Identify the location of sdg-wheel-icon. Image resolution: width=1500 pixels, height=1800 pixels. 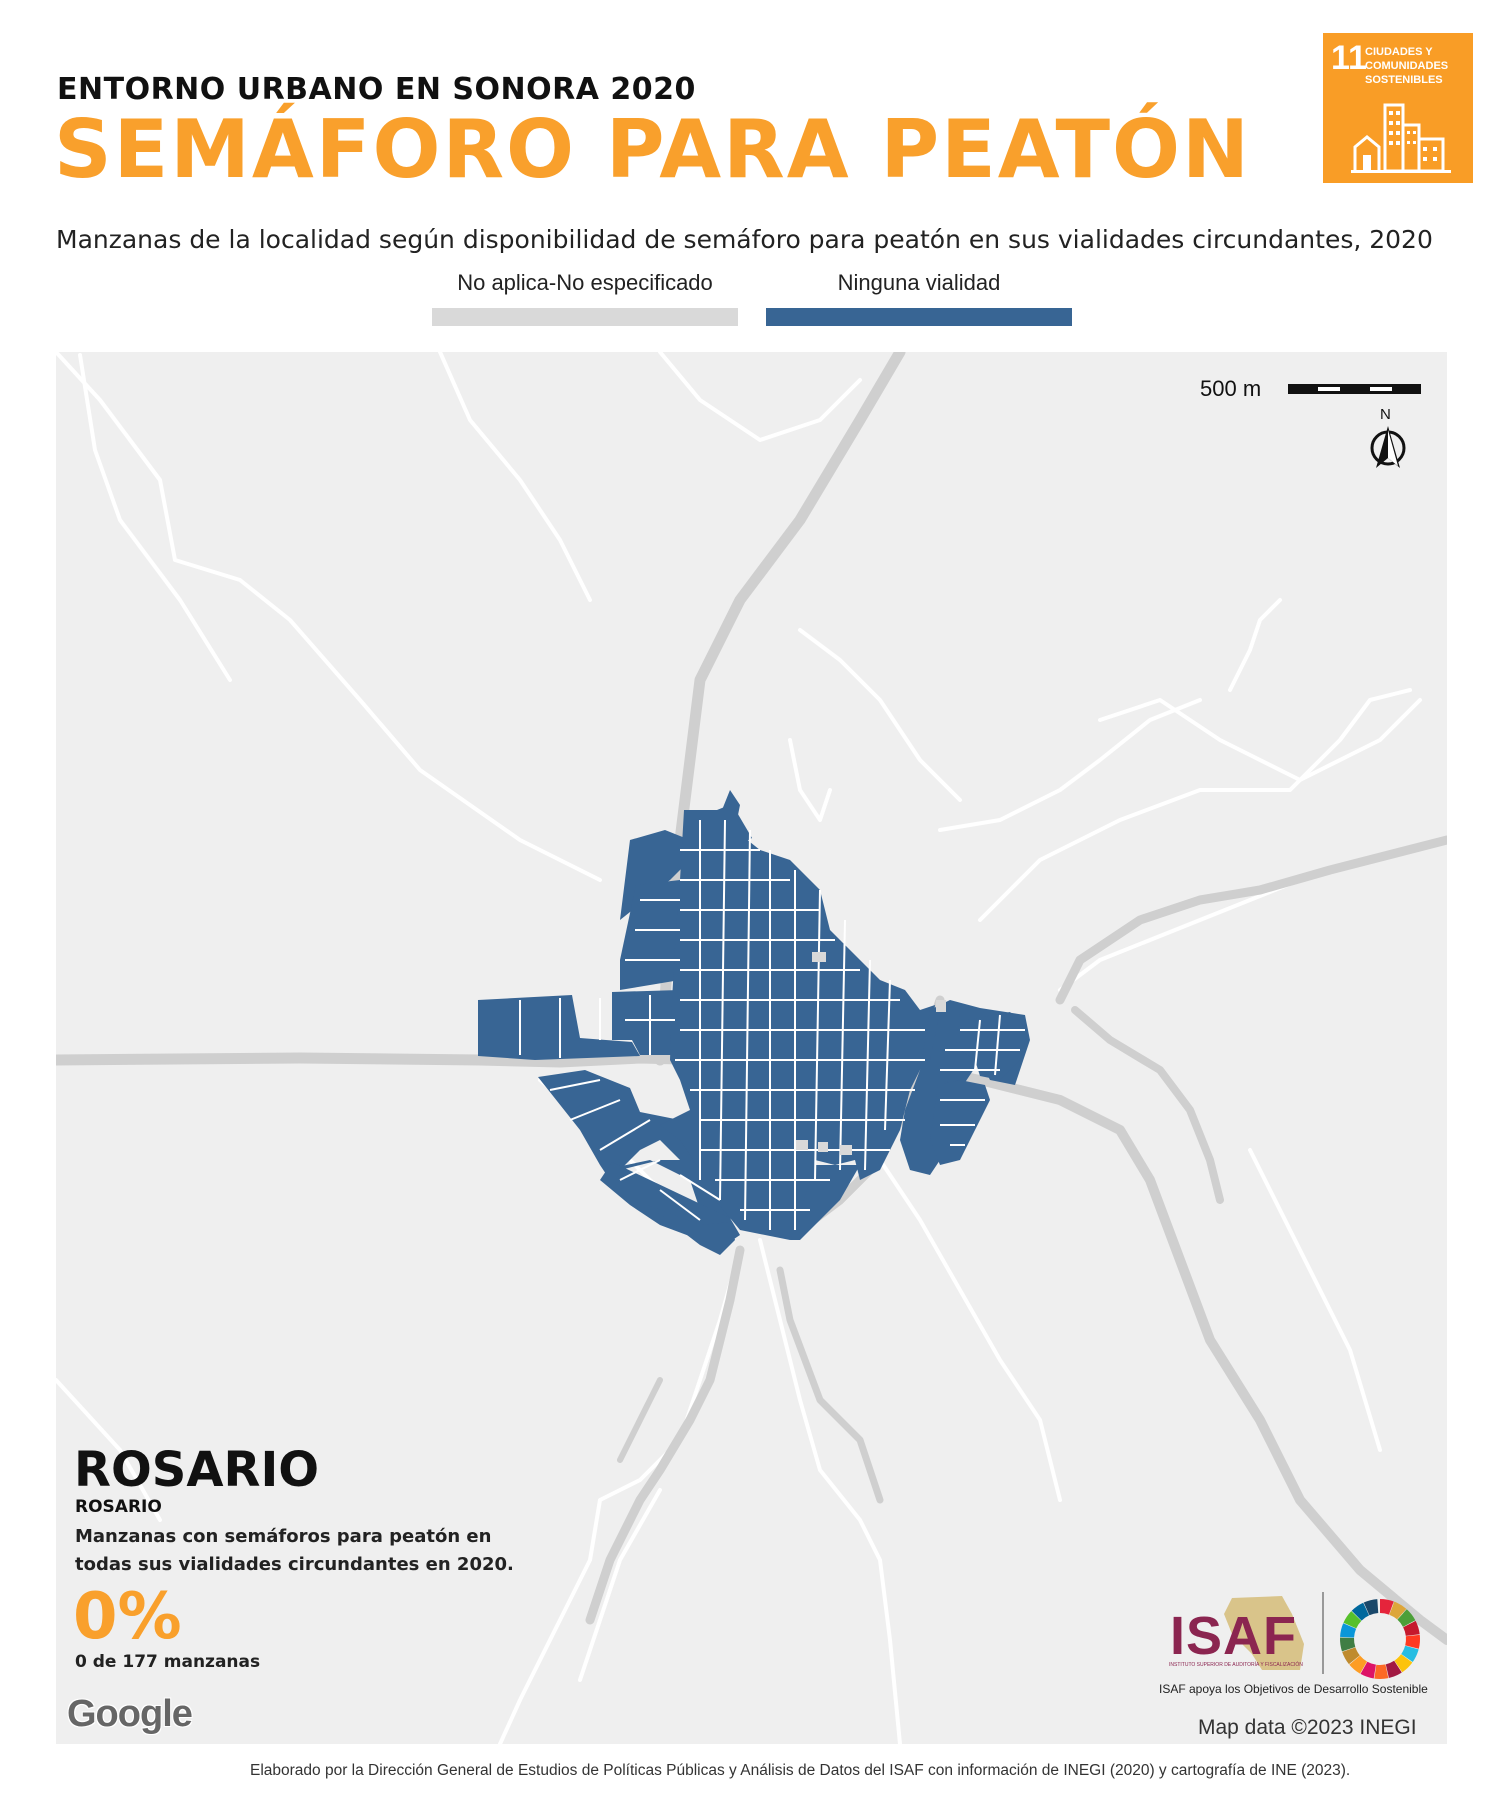
(1380, 1639).